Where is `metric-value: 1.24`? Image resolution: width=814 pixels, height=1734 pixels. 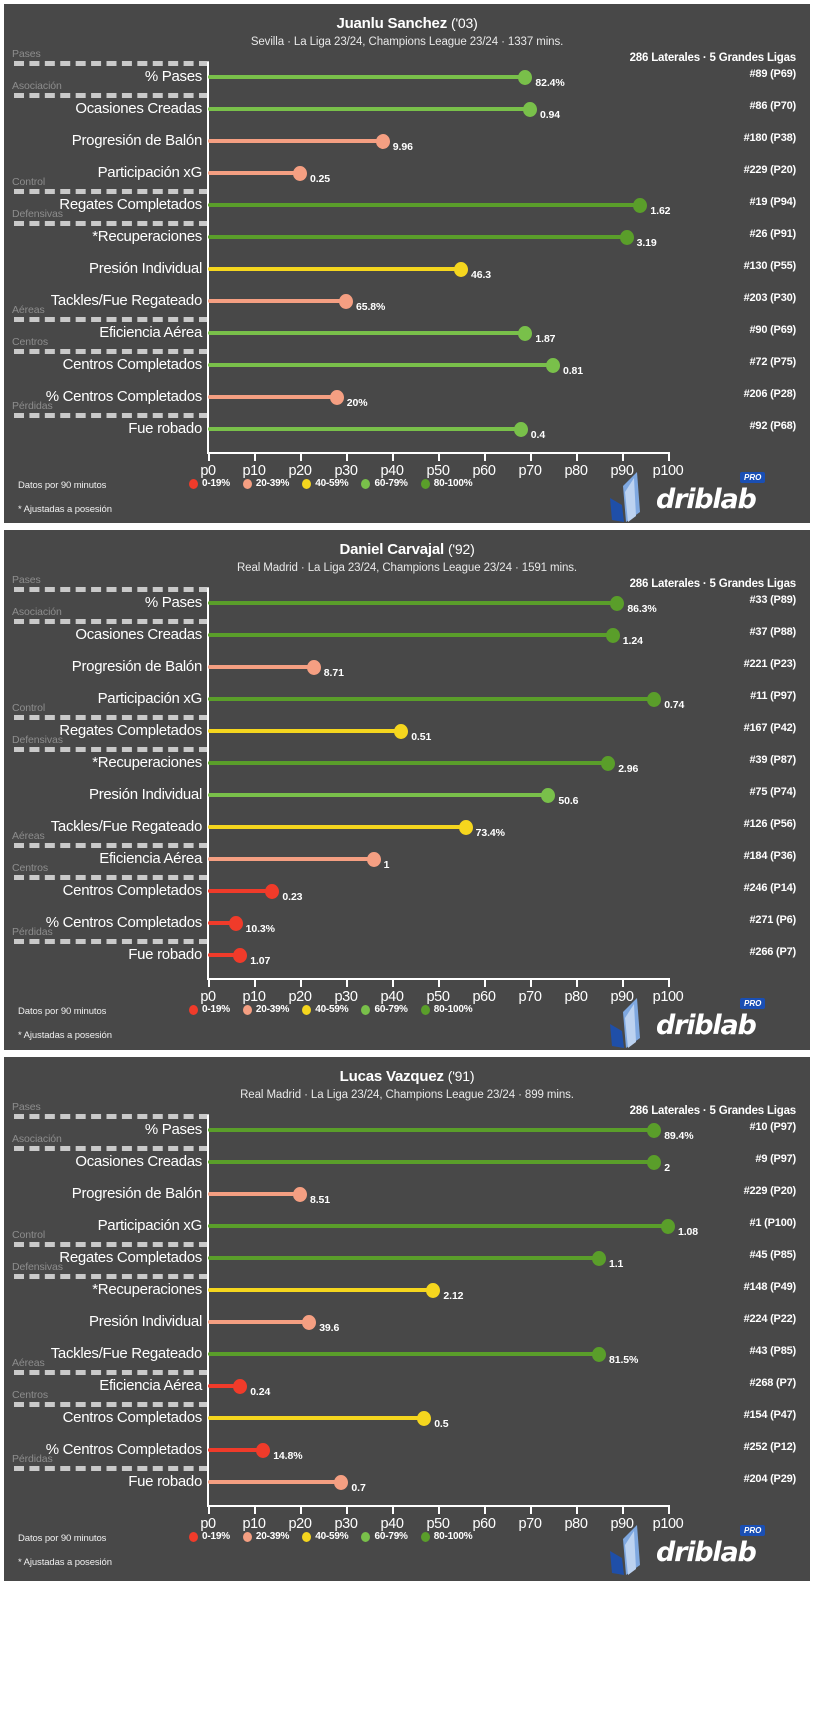 metric-value: 1.24 is located at coordinates (632, 641).